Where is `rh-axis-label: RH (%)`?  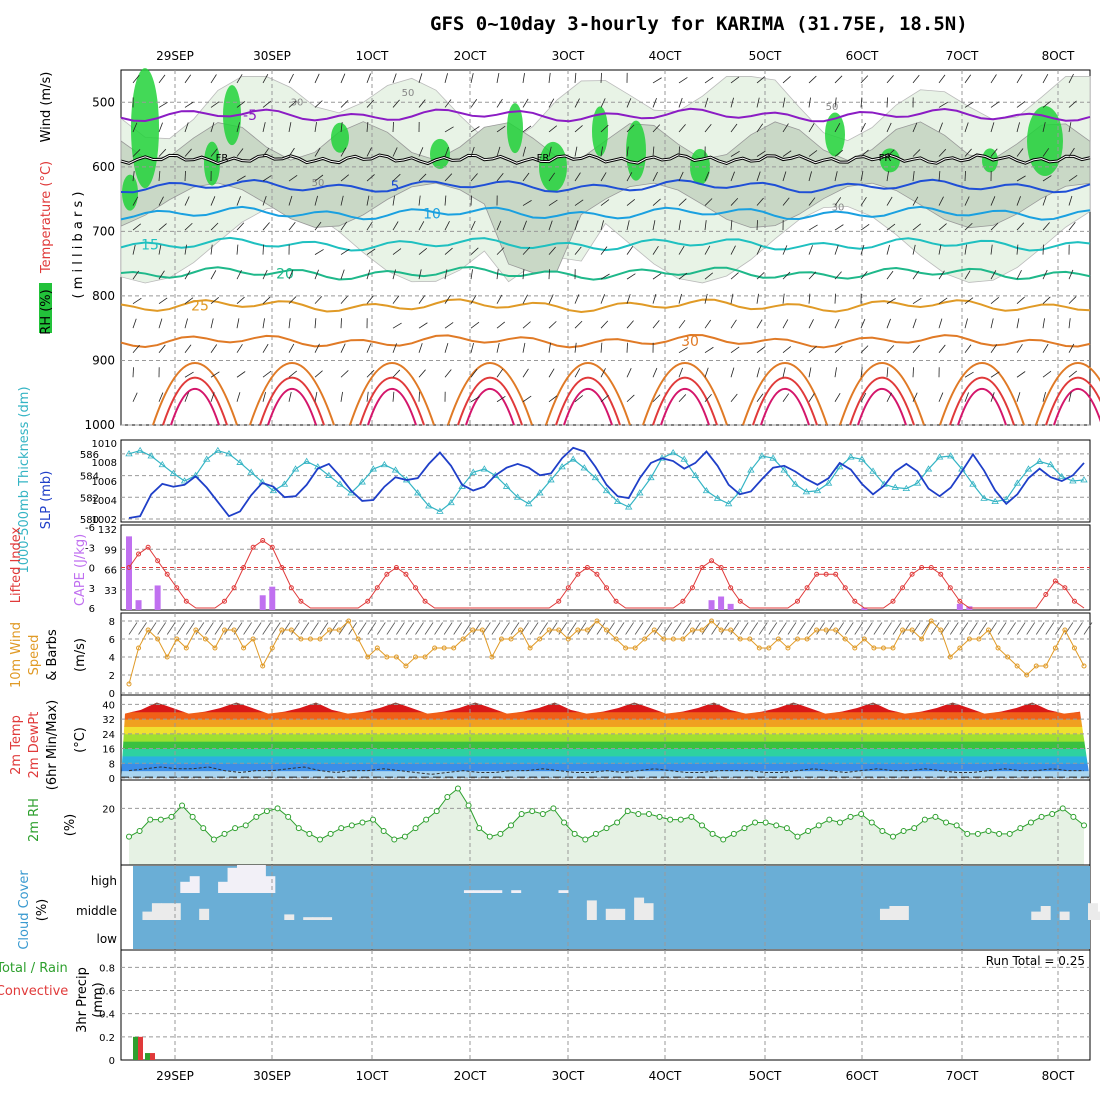
rh-axis-label: RH (%) is located at coordinates (46, 311).